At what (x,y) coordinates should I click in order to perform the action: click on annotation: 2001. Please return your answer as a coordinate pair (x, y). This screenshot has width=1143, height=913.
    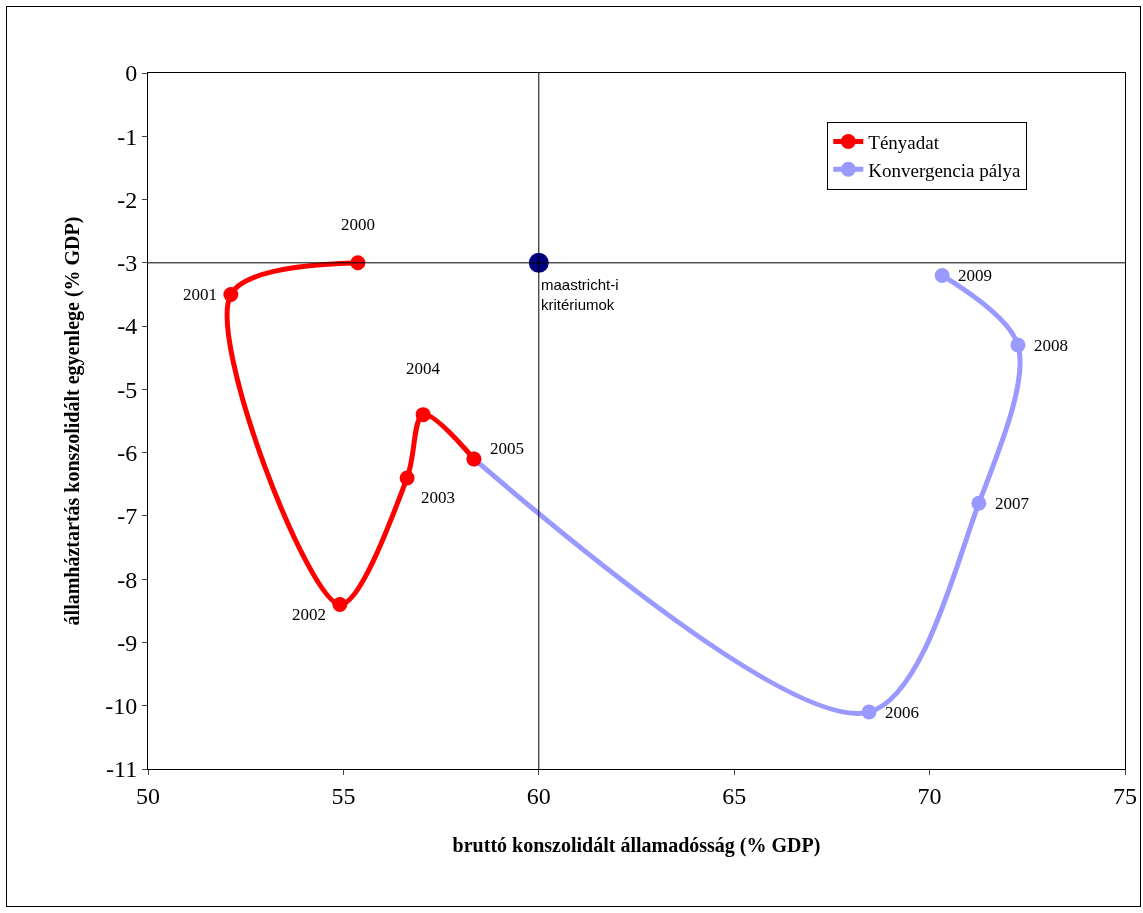
    Looking at the image, I should click on (200, 294).